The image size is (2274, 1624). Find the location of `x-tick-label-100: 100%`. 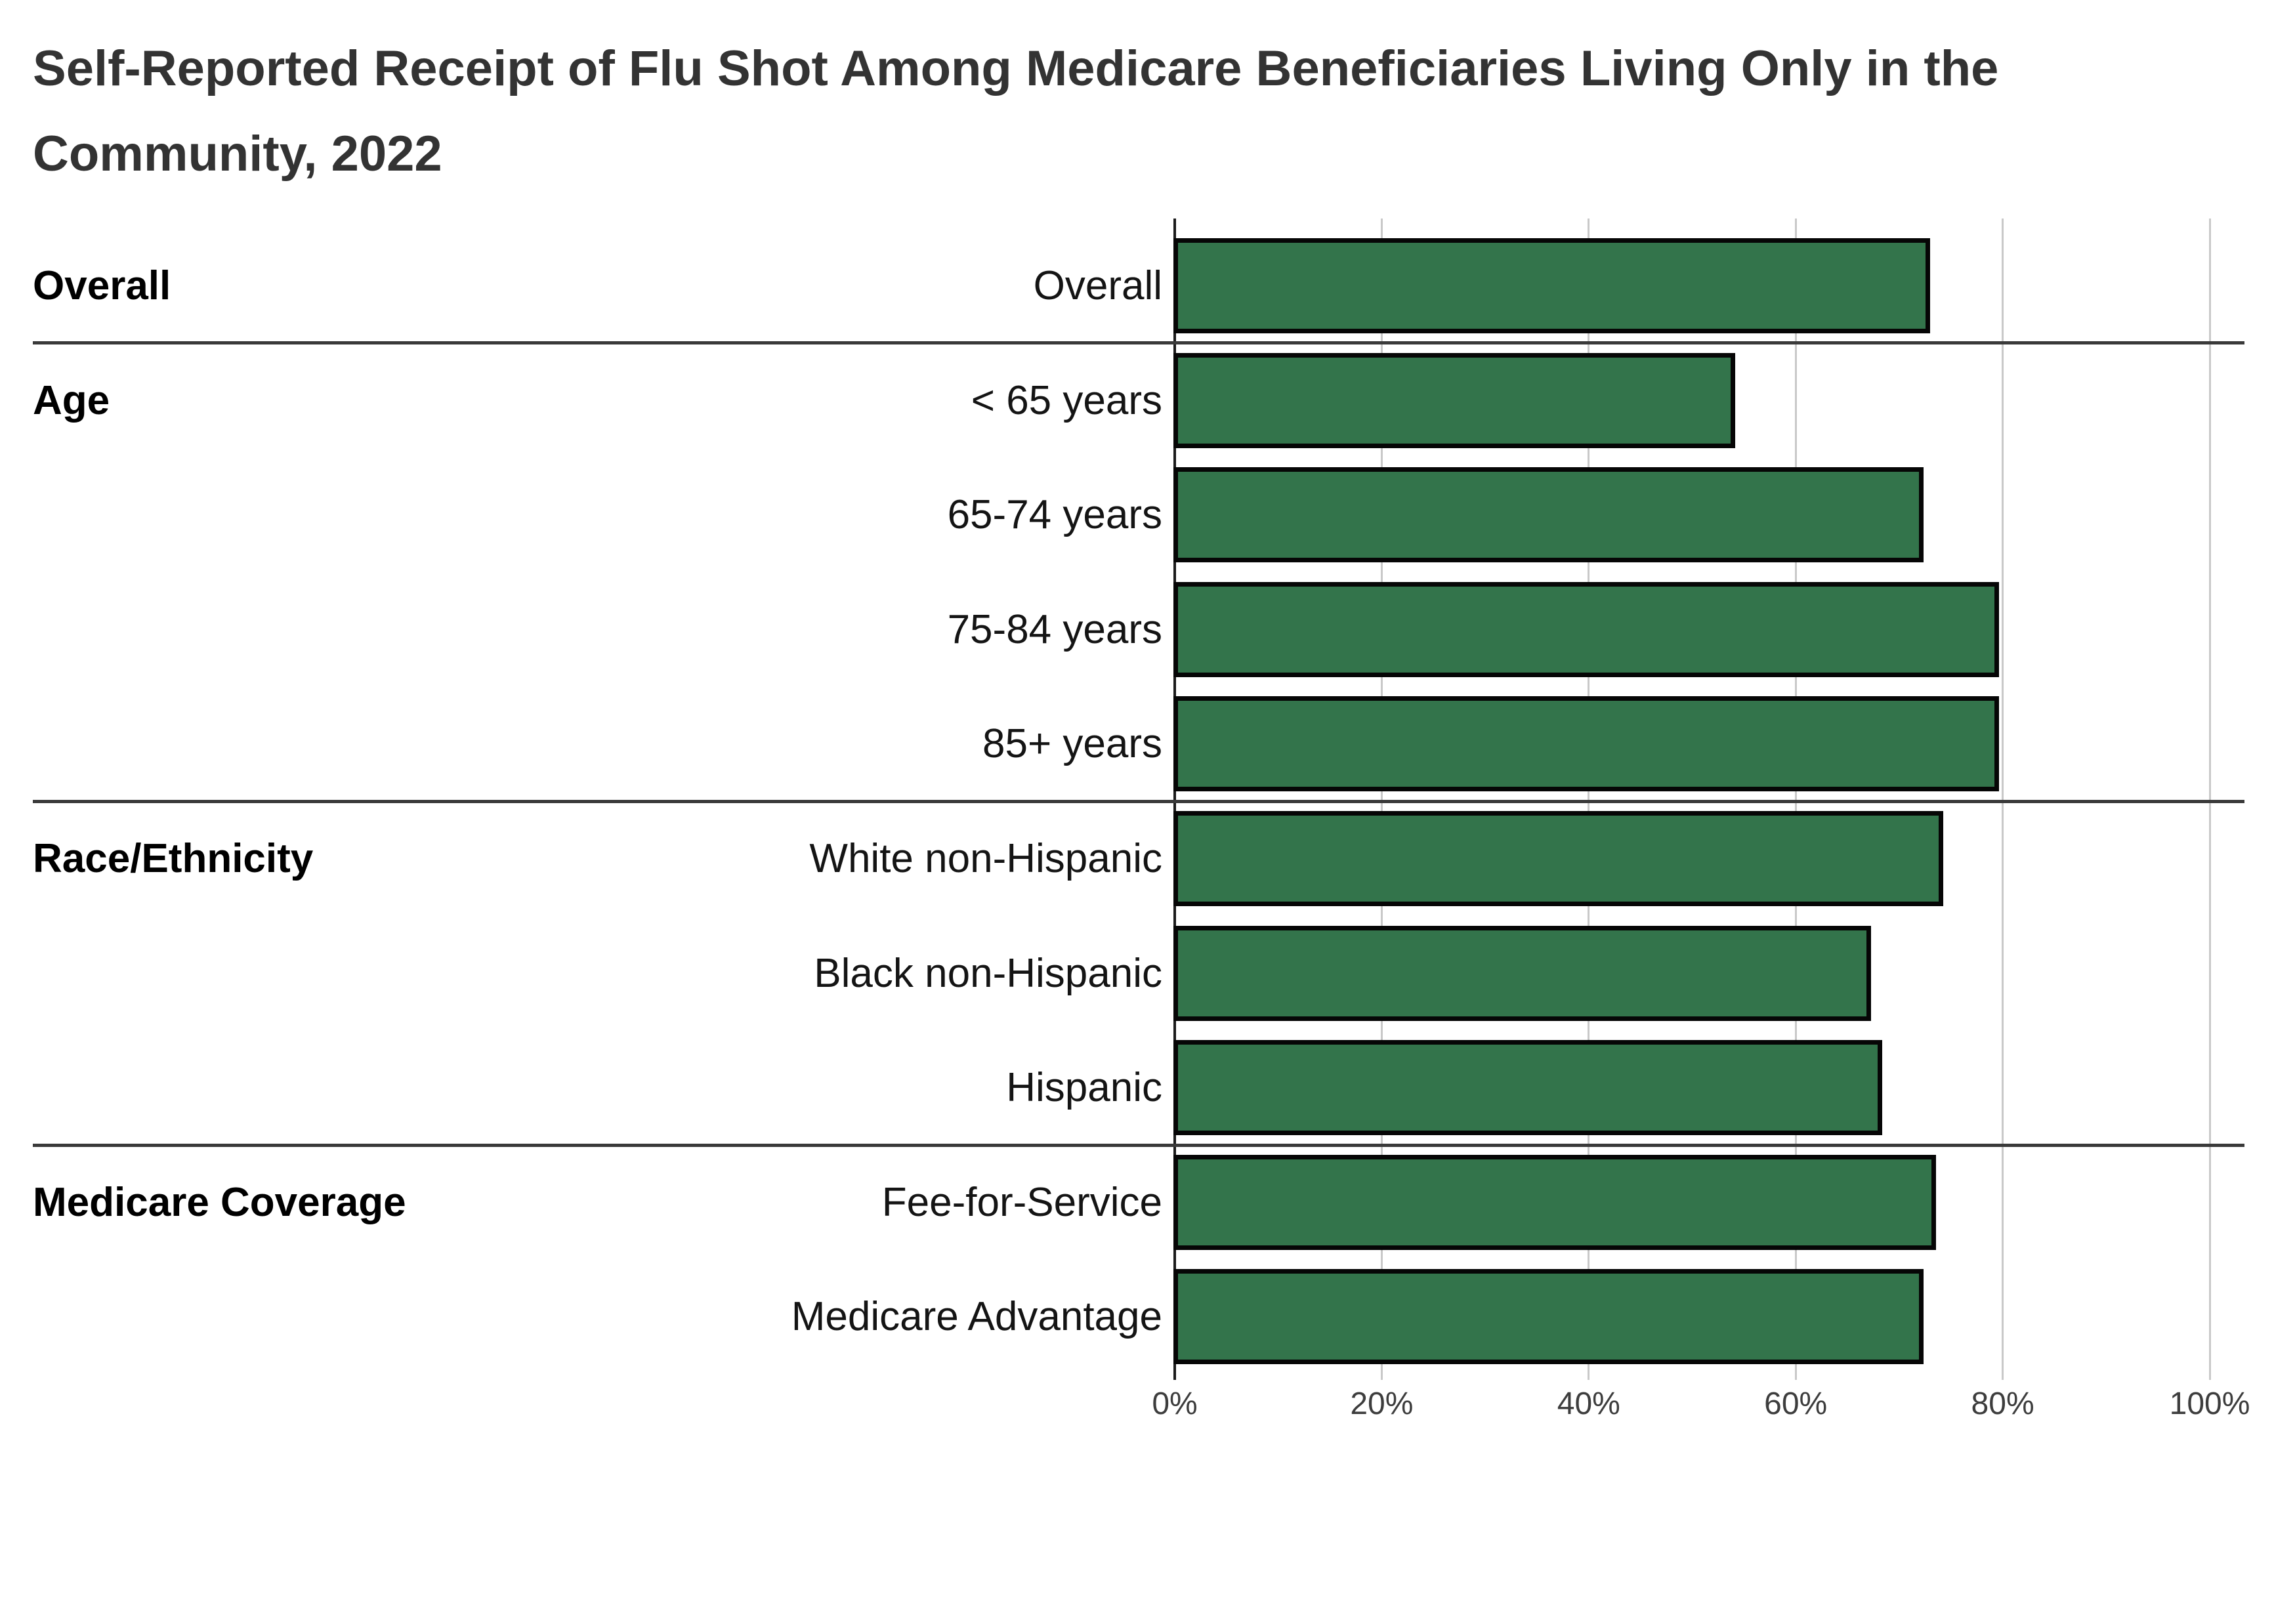

x-tick-label-100: 100% is located at coordinates (2209, 1403).